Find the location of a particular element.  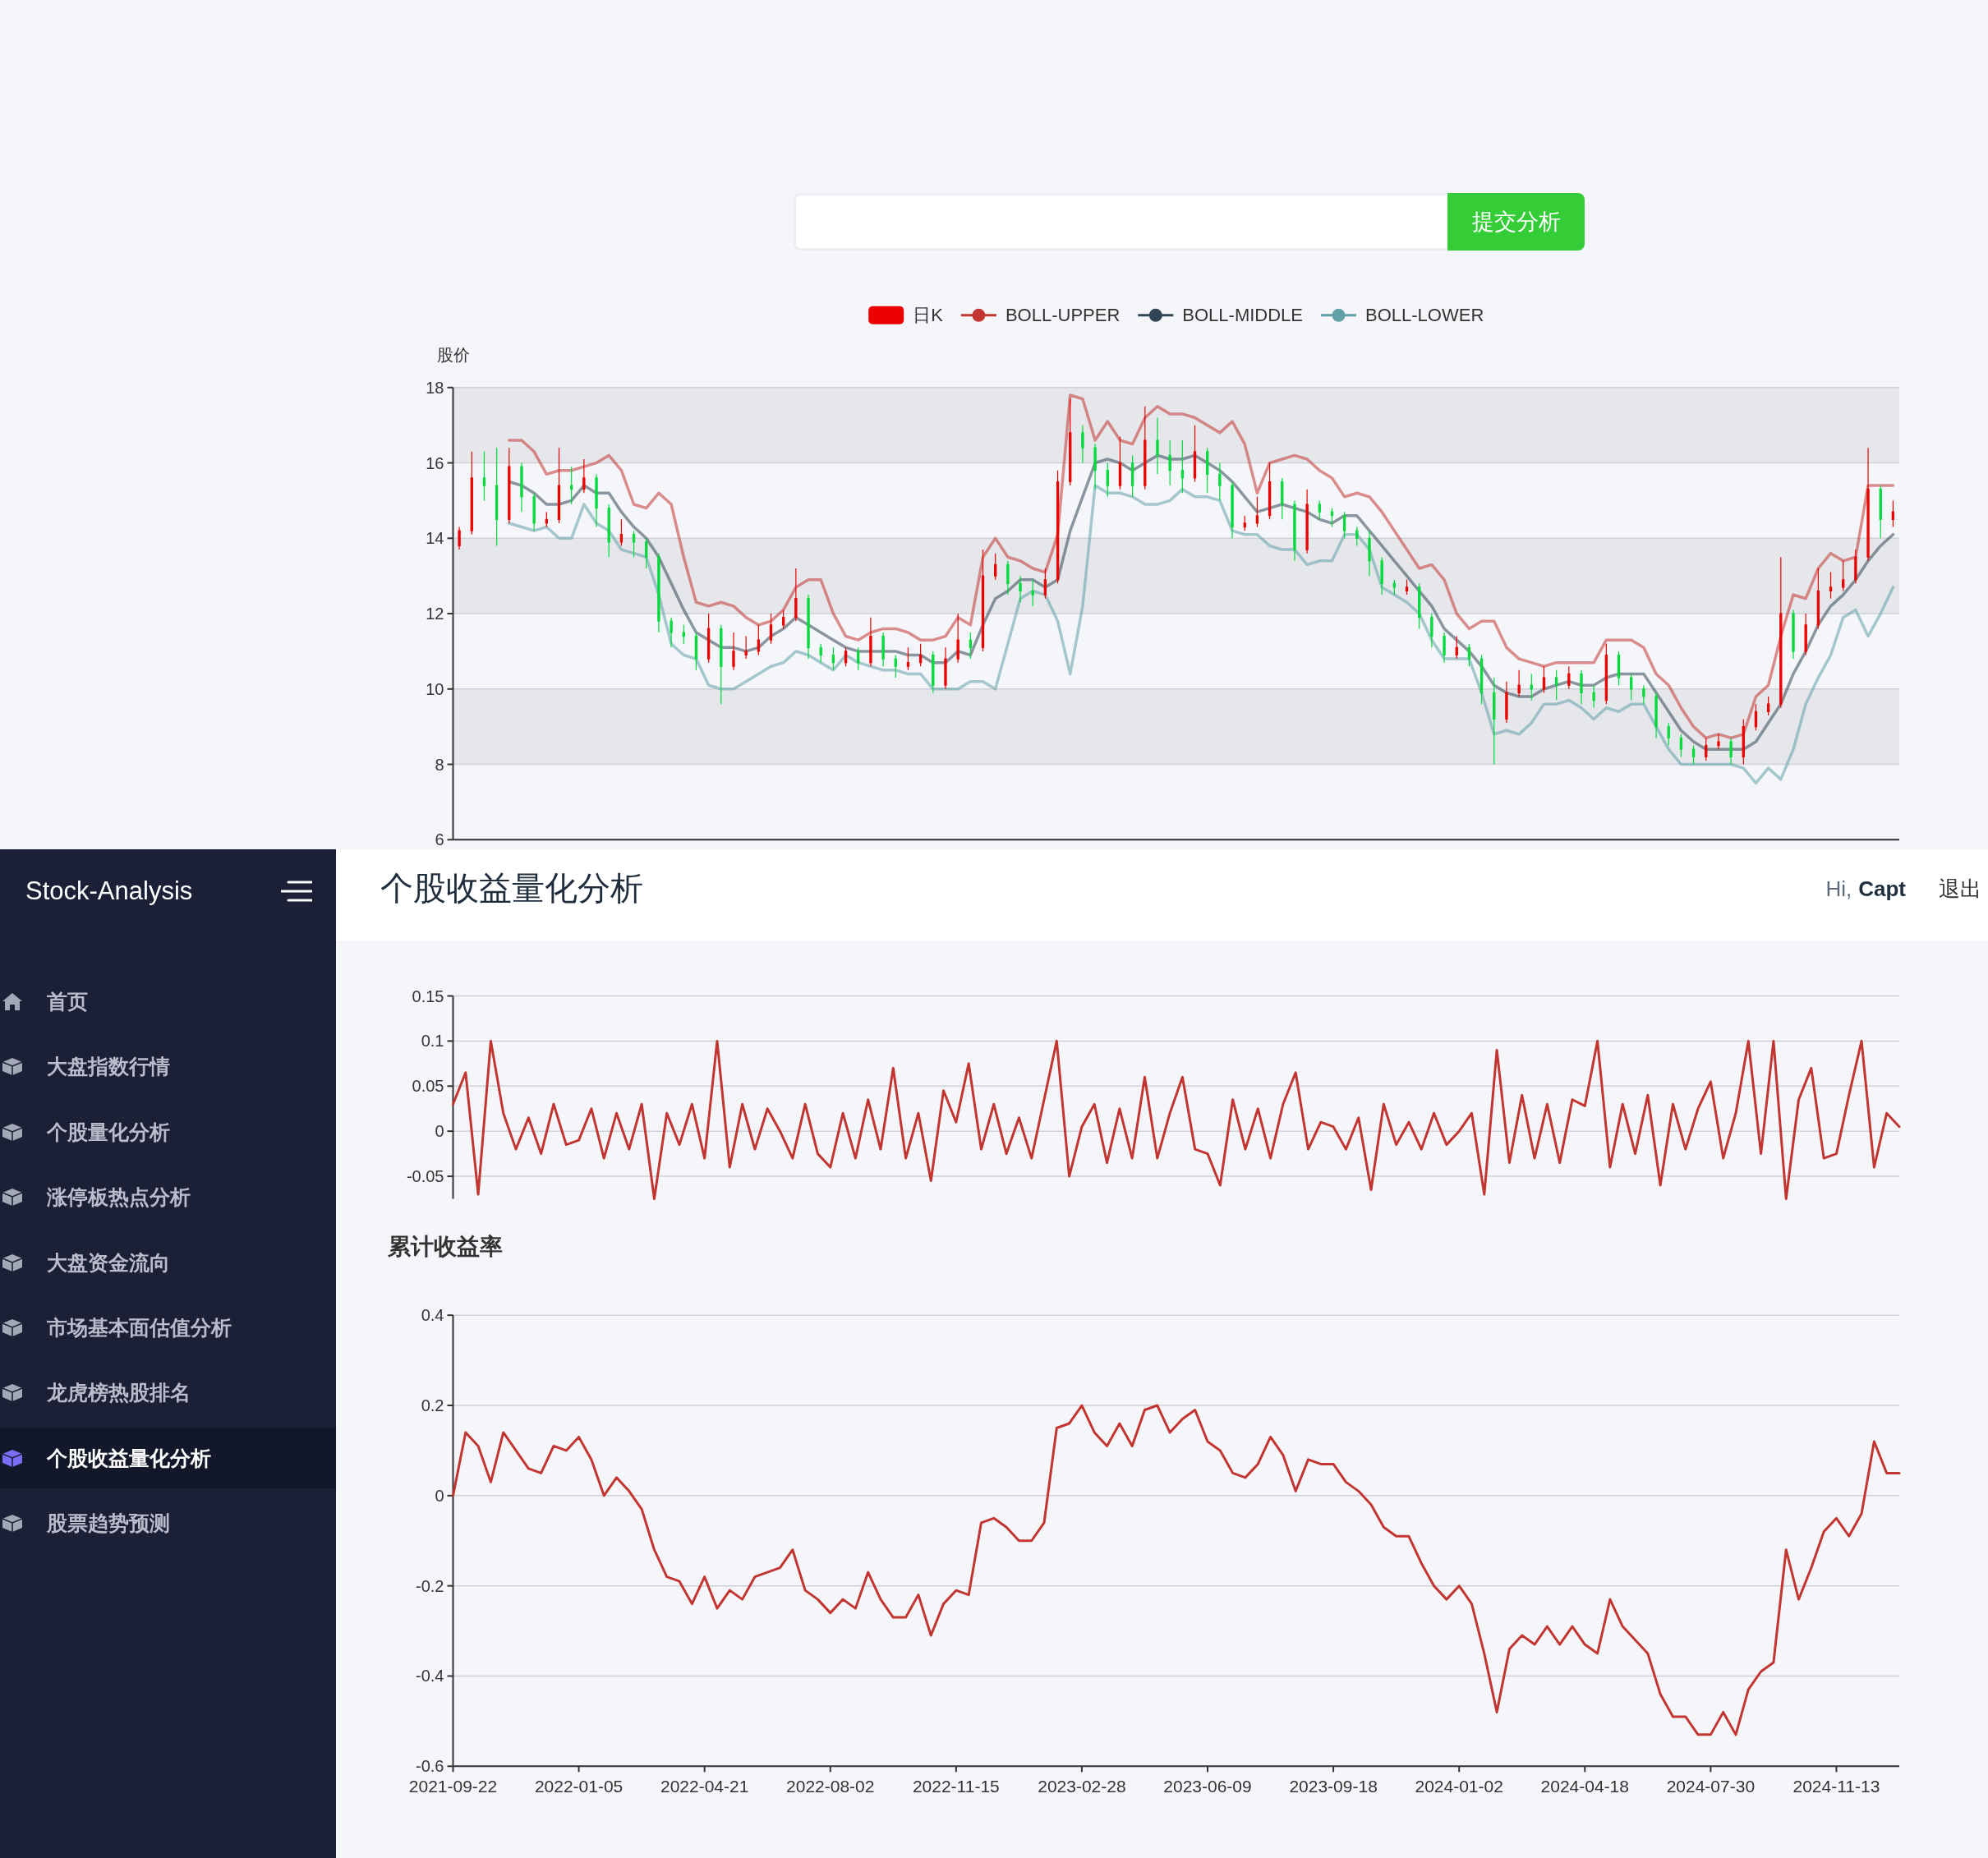

legend-label: BOLL-LOWER is located at coordinates (1424, 316).